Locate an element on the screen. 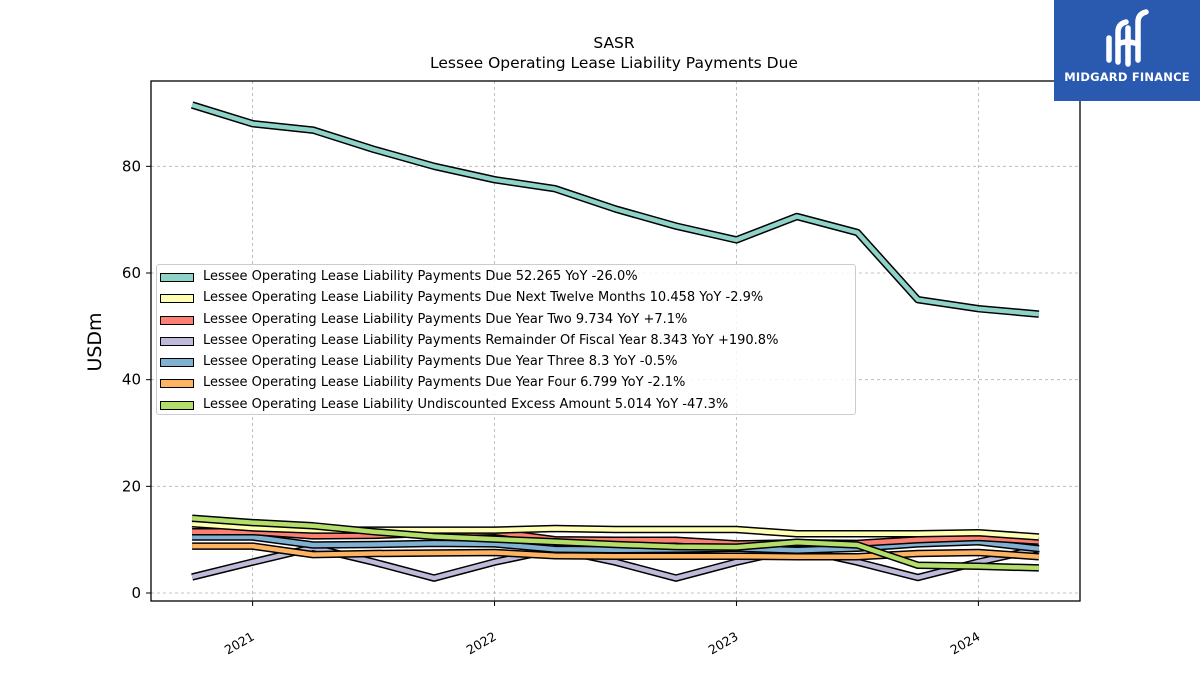  y-tick-label: 40 is located at coordinates (131, 380).